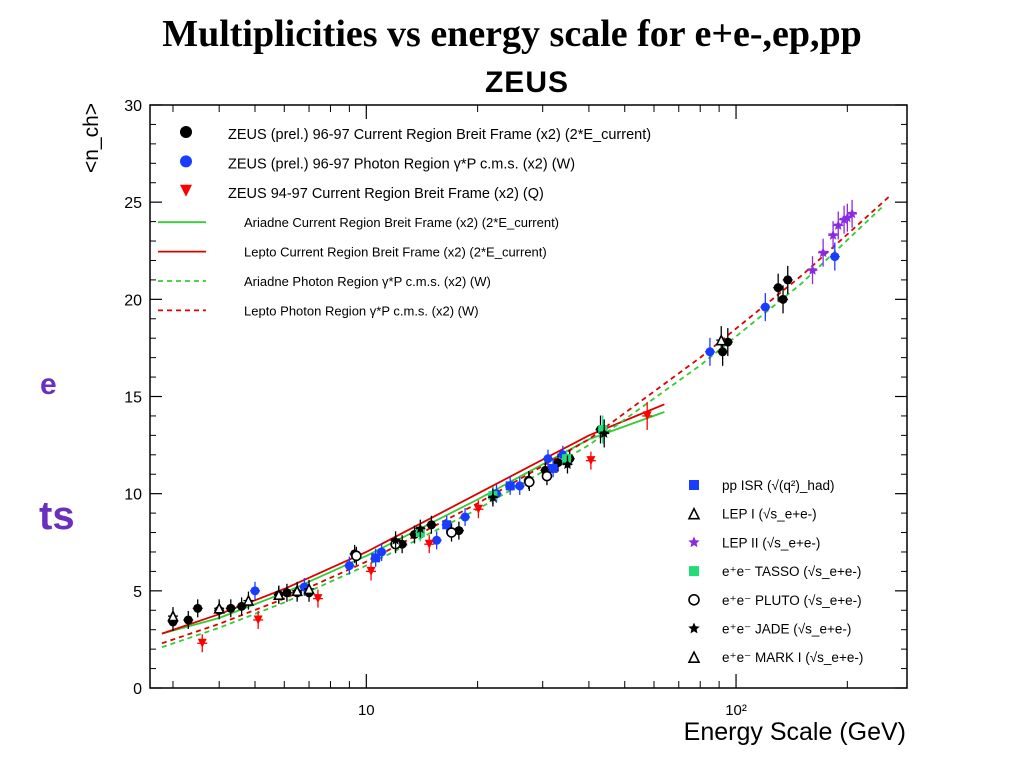 The height and width of the screenshot is (768, 1024). What do you see at coordinates (133, 495) in the screenshot?
I see `y-tick-label: 10` at bounding box center [133, 495].